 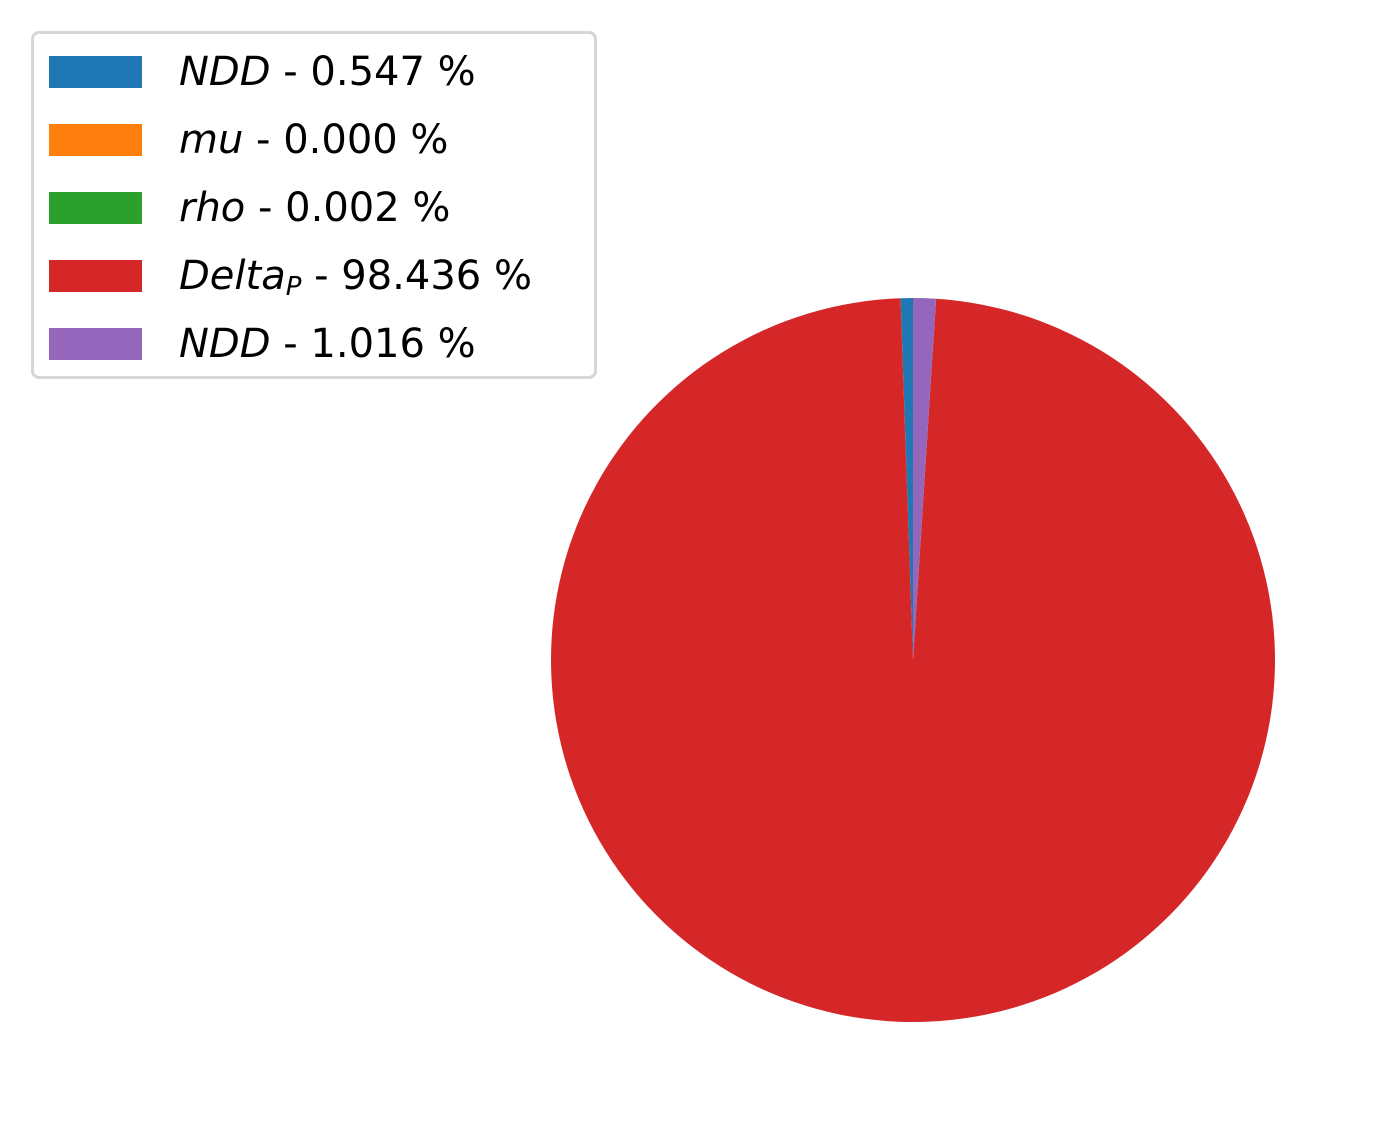 I want to click on legend-series-subscript: P, so click(x=293, y=287).